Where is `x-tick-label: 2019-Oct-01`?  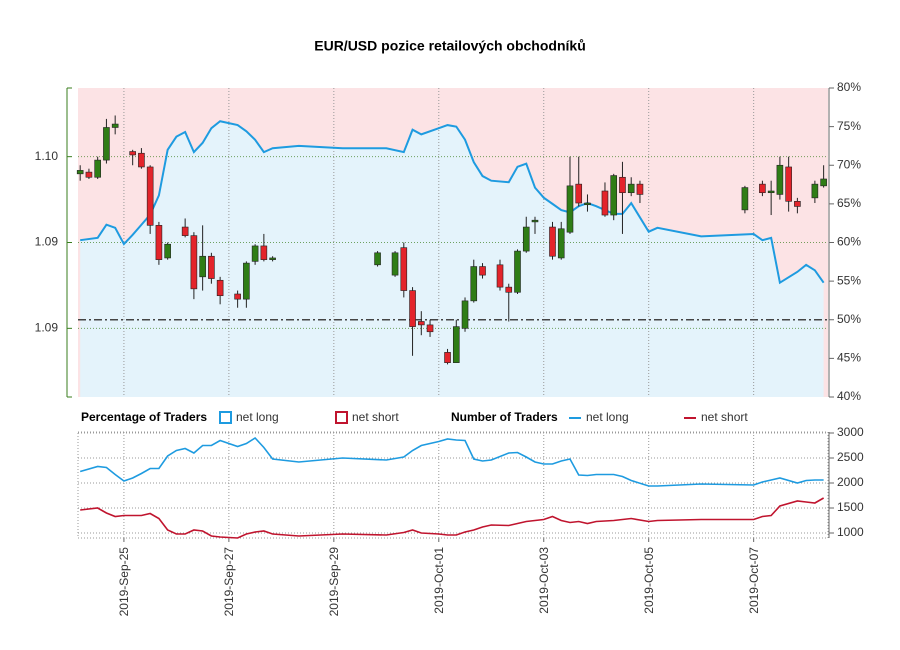
x-tick-label: 2019-Oct-01 is located at coordinates (439, 580).